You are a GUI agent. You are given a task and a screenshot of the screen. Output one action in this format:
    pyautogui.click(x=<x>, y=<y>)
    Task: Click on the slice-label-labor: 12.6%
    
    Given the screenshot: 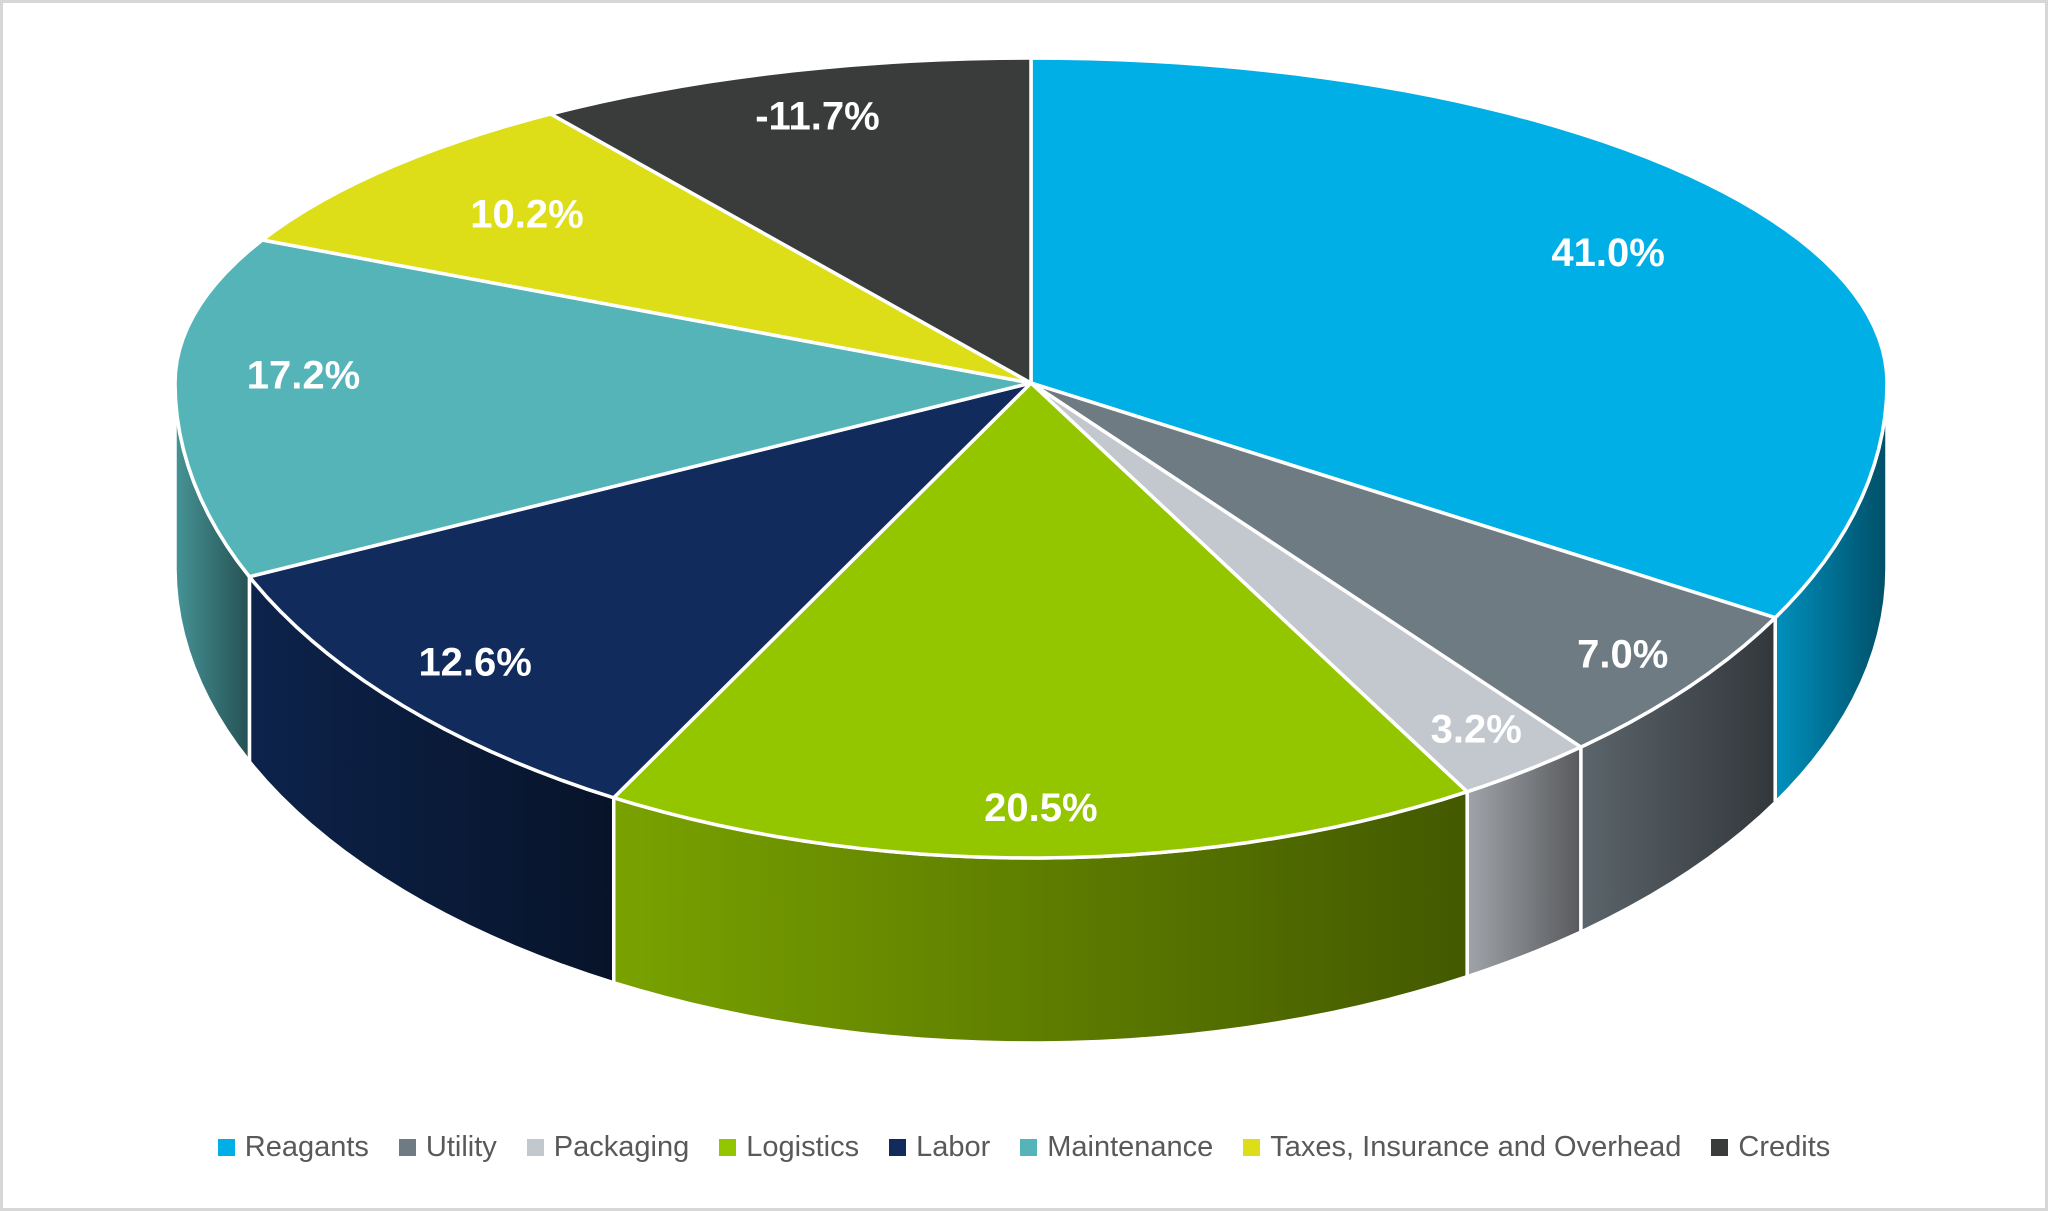 What is the action you would take?
    pyautogui.click(x=474, y=663)
    